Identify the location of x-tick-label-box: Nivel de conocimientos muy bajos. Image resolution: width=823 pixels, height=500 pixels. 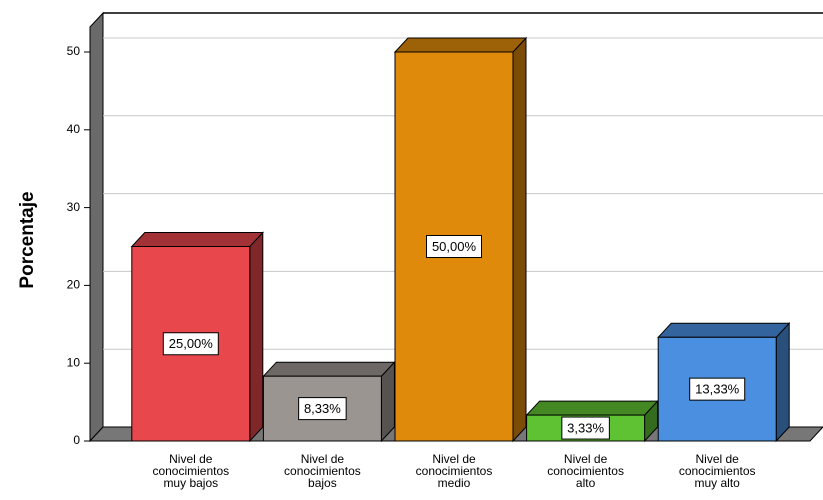
(191, 471).